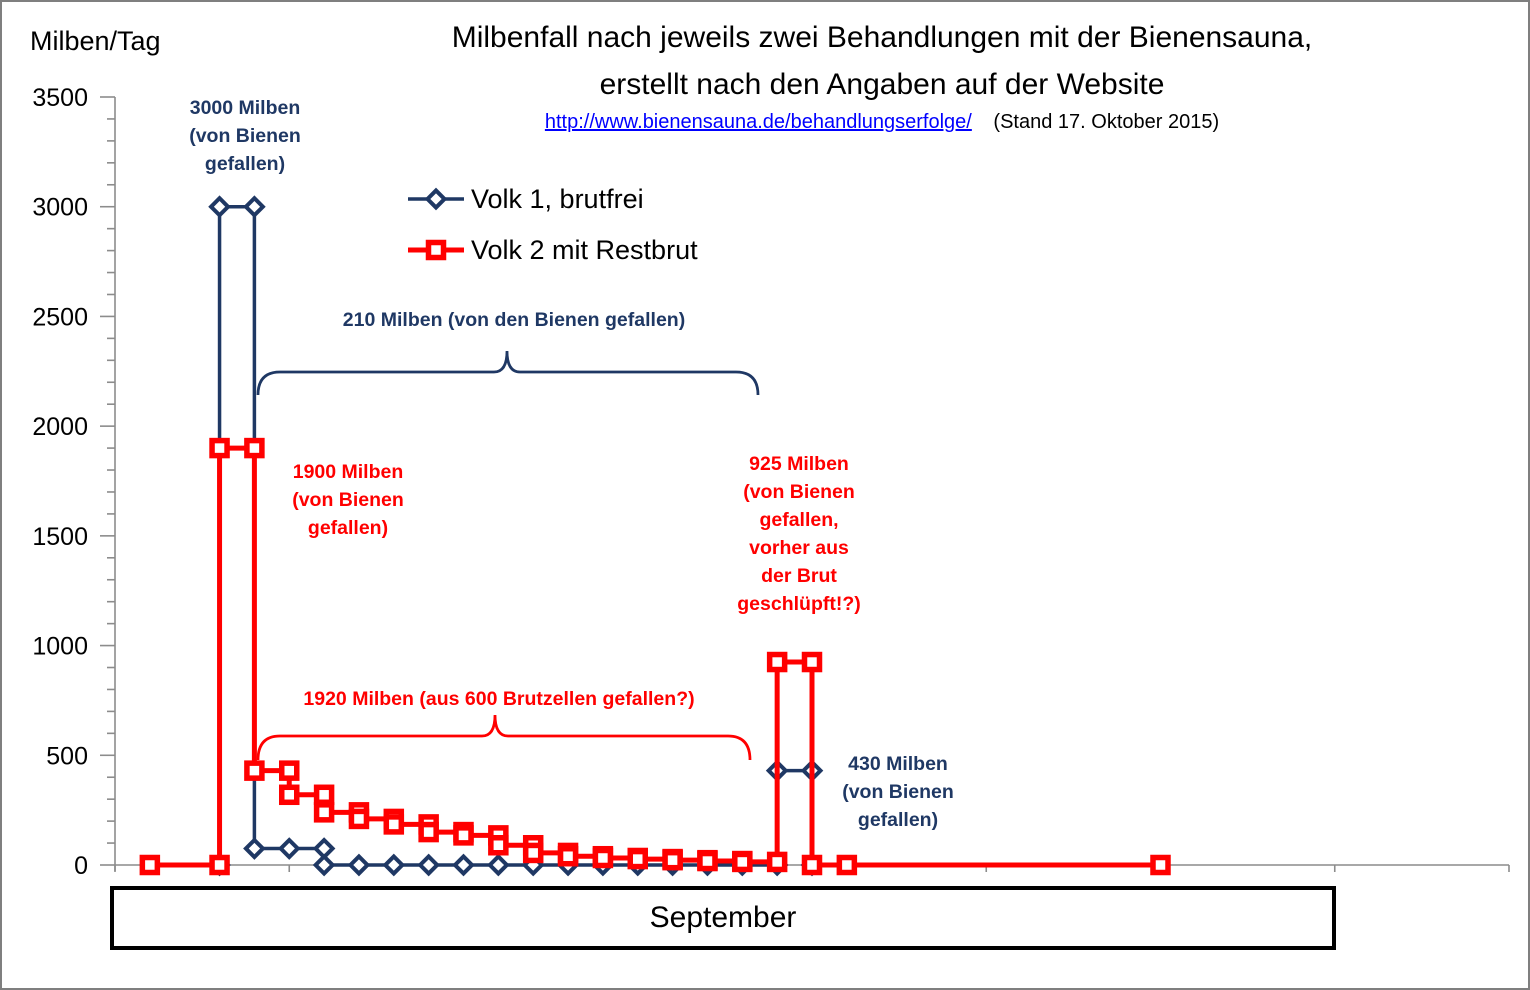 This screenshot has width=1530, height=990. What do you see at coordinates (60, 317) in the screenshot?
I see `y-tick-label: 2500` at bounding box center [60, 317].